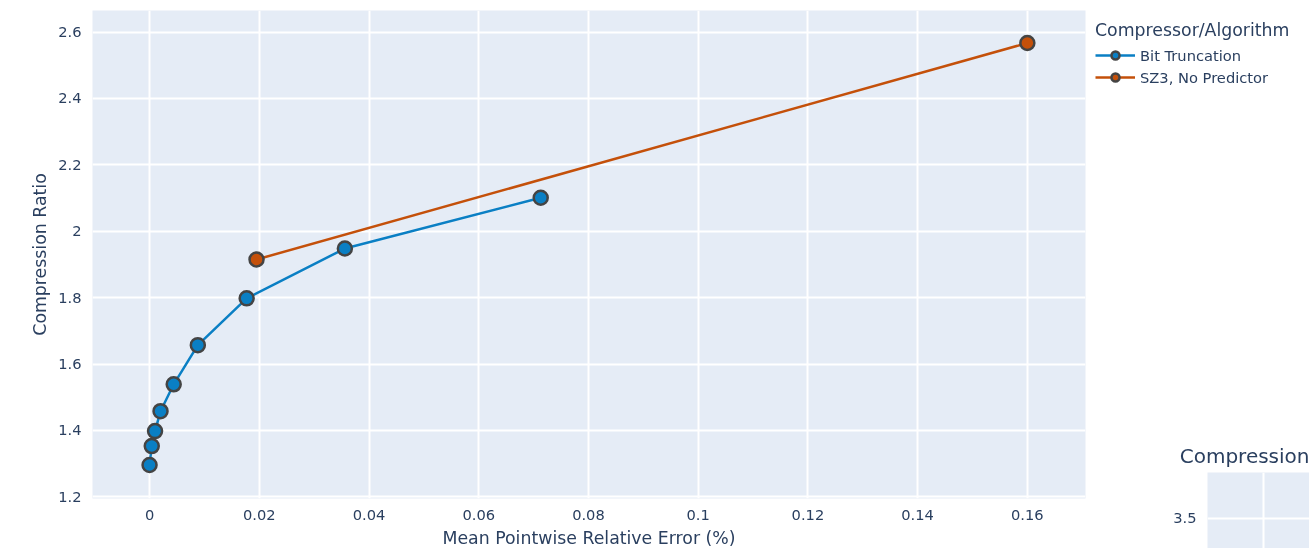 Image resolution: width=1309 pixels, height=558 pixels. What do you see at coordinates (479, 514) in the screenshot?
I see `x-tick-label: 0.06` at bounding box center [479, 514].